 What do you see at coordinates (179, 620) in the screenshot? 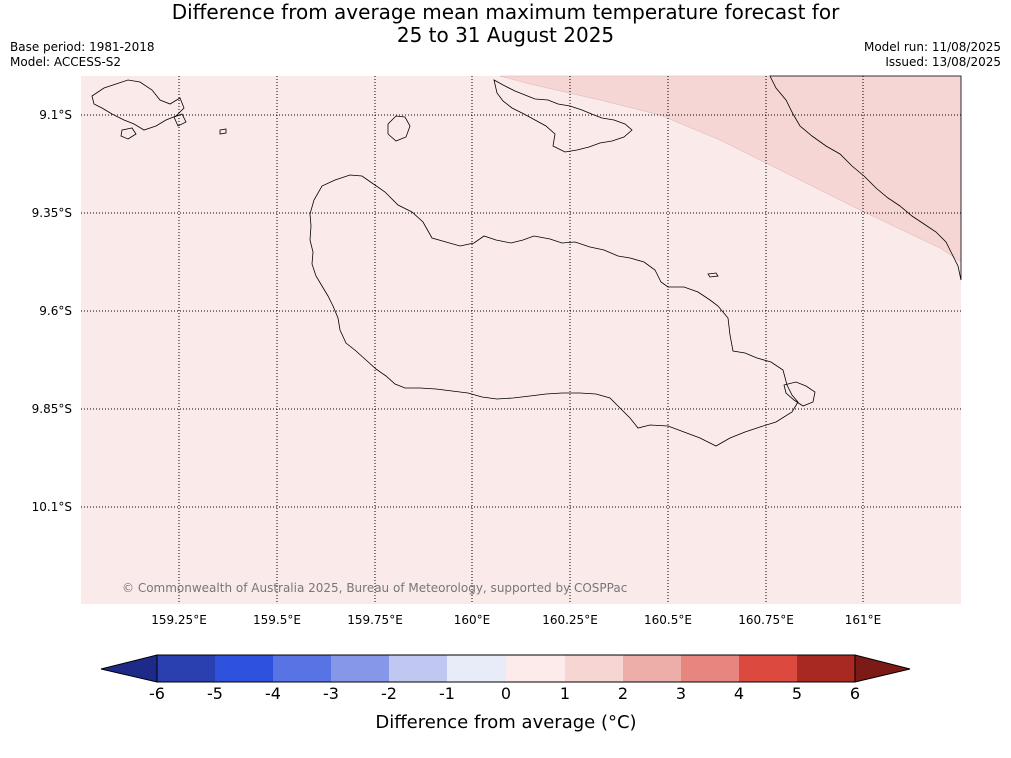
I see `lon-label: 159.25°E` at bounding box center [179, 620].